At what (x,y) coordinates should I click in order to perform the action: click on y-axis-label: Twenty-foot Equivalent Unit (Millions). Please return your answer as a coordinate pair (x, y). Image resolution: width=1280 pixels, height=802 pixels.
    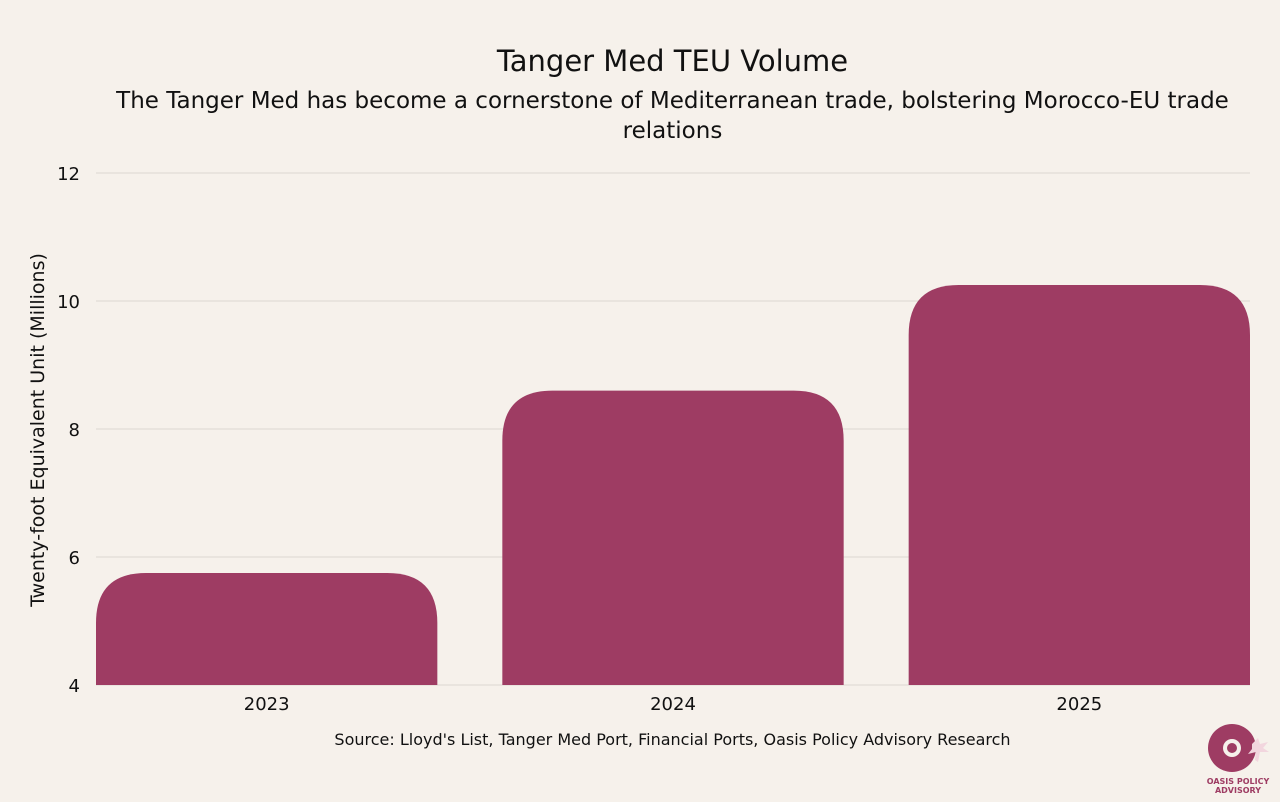
    Looking at the image, I should click on (38, 430).